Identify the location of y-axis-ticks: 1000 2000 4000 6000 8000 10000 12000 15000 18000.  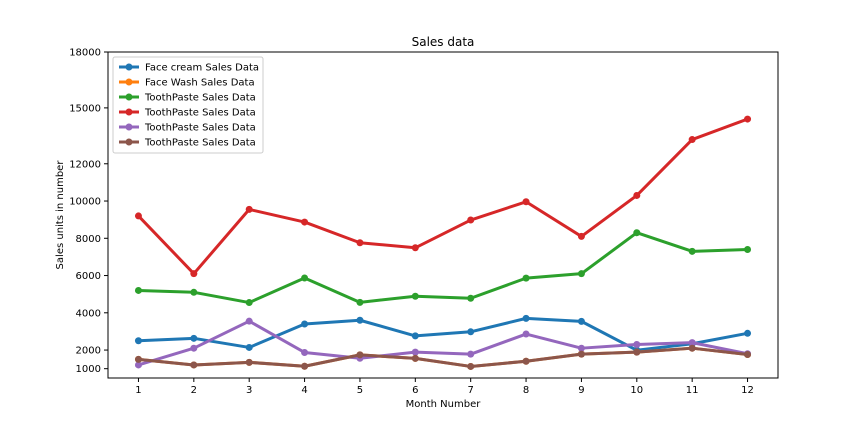
(88, 211).